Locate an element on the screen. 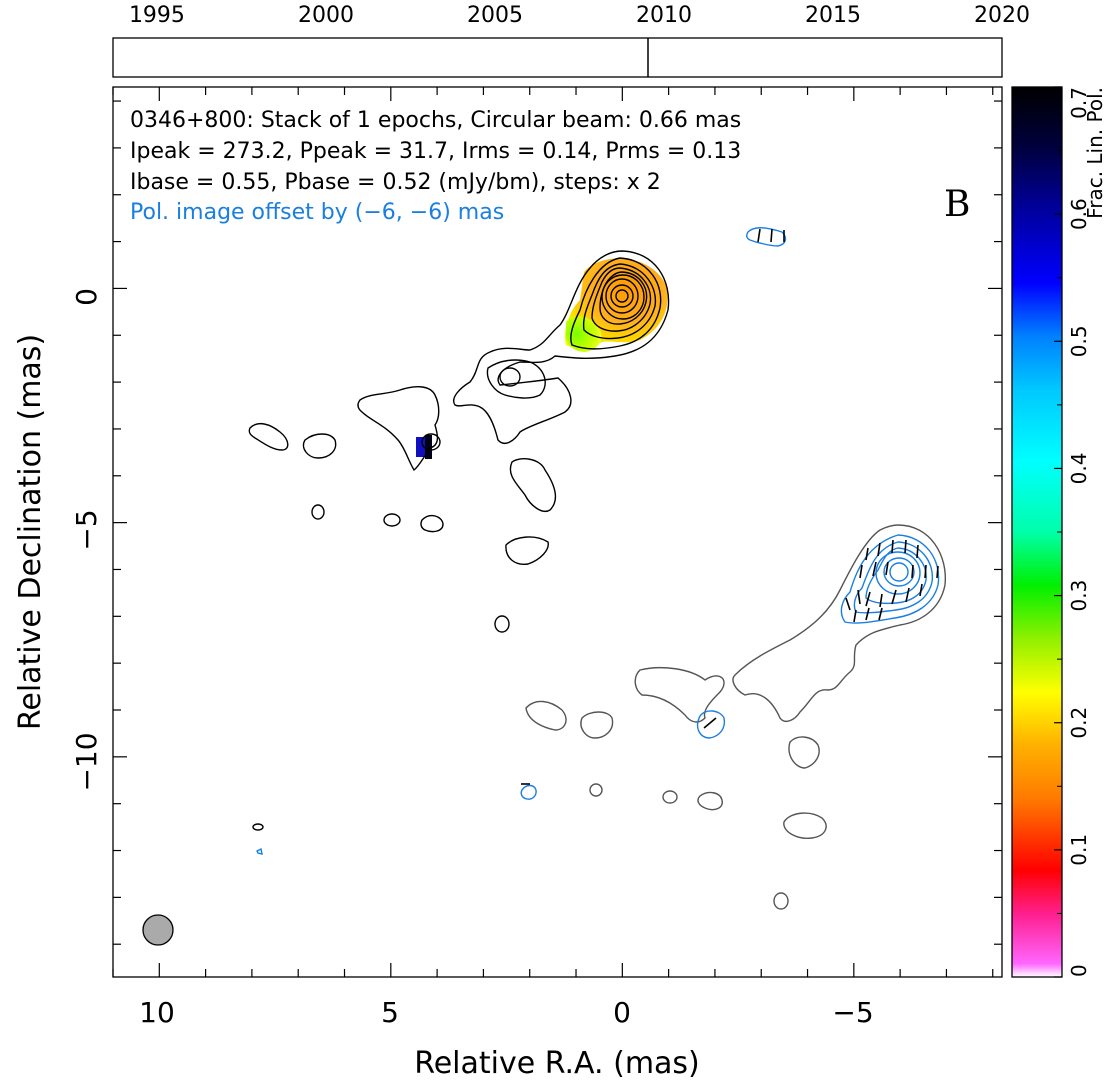 The image size is (1111, 1085). pol-contour-small is located at coordinates (528, 792).